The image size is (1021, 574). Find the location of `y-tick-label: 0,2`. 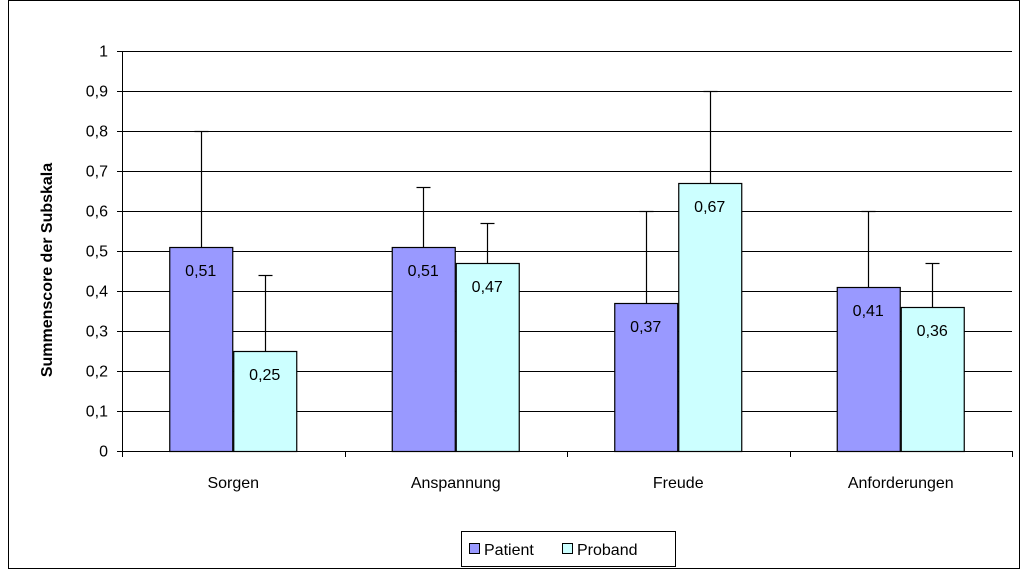

y-tick-label: 0,2 is located at coordinates (97, 372).